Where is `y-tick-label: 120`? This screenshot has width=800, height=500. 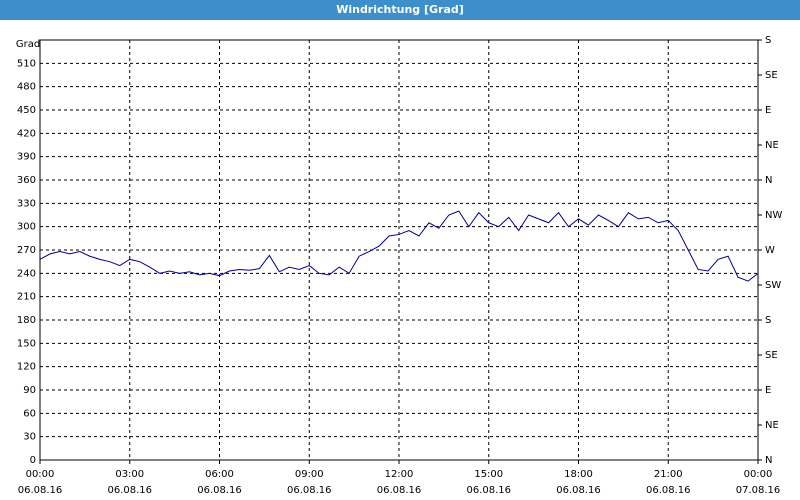
y-tick-label: 120 is located at coordinates (26, 367).